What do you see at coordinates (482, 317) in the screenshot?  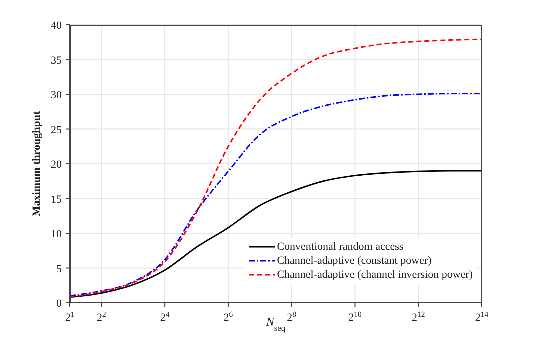 I see `x-tick-label: 2$^{14}$` at bounding box center [482, 317].